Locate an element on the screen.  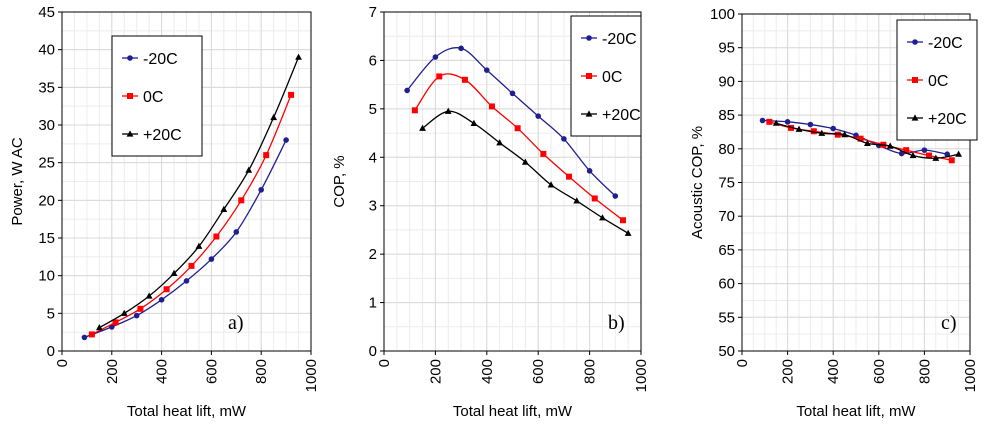
y-tick-label: 1 is located at coordinates (373, 303).